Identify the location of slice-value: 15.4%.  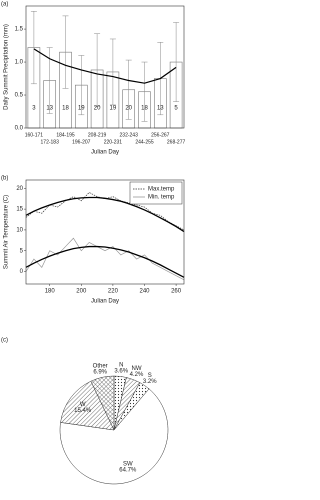
(83, 411).